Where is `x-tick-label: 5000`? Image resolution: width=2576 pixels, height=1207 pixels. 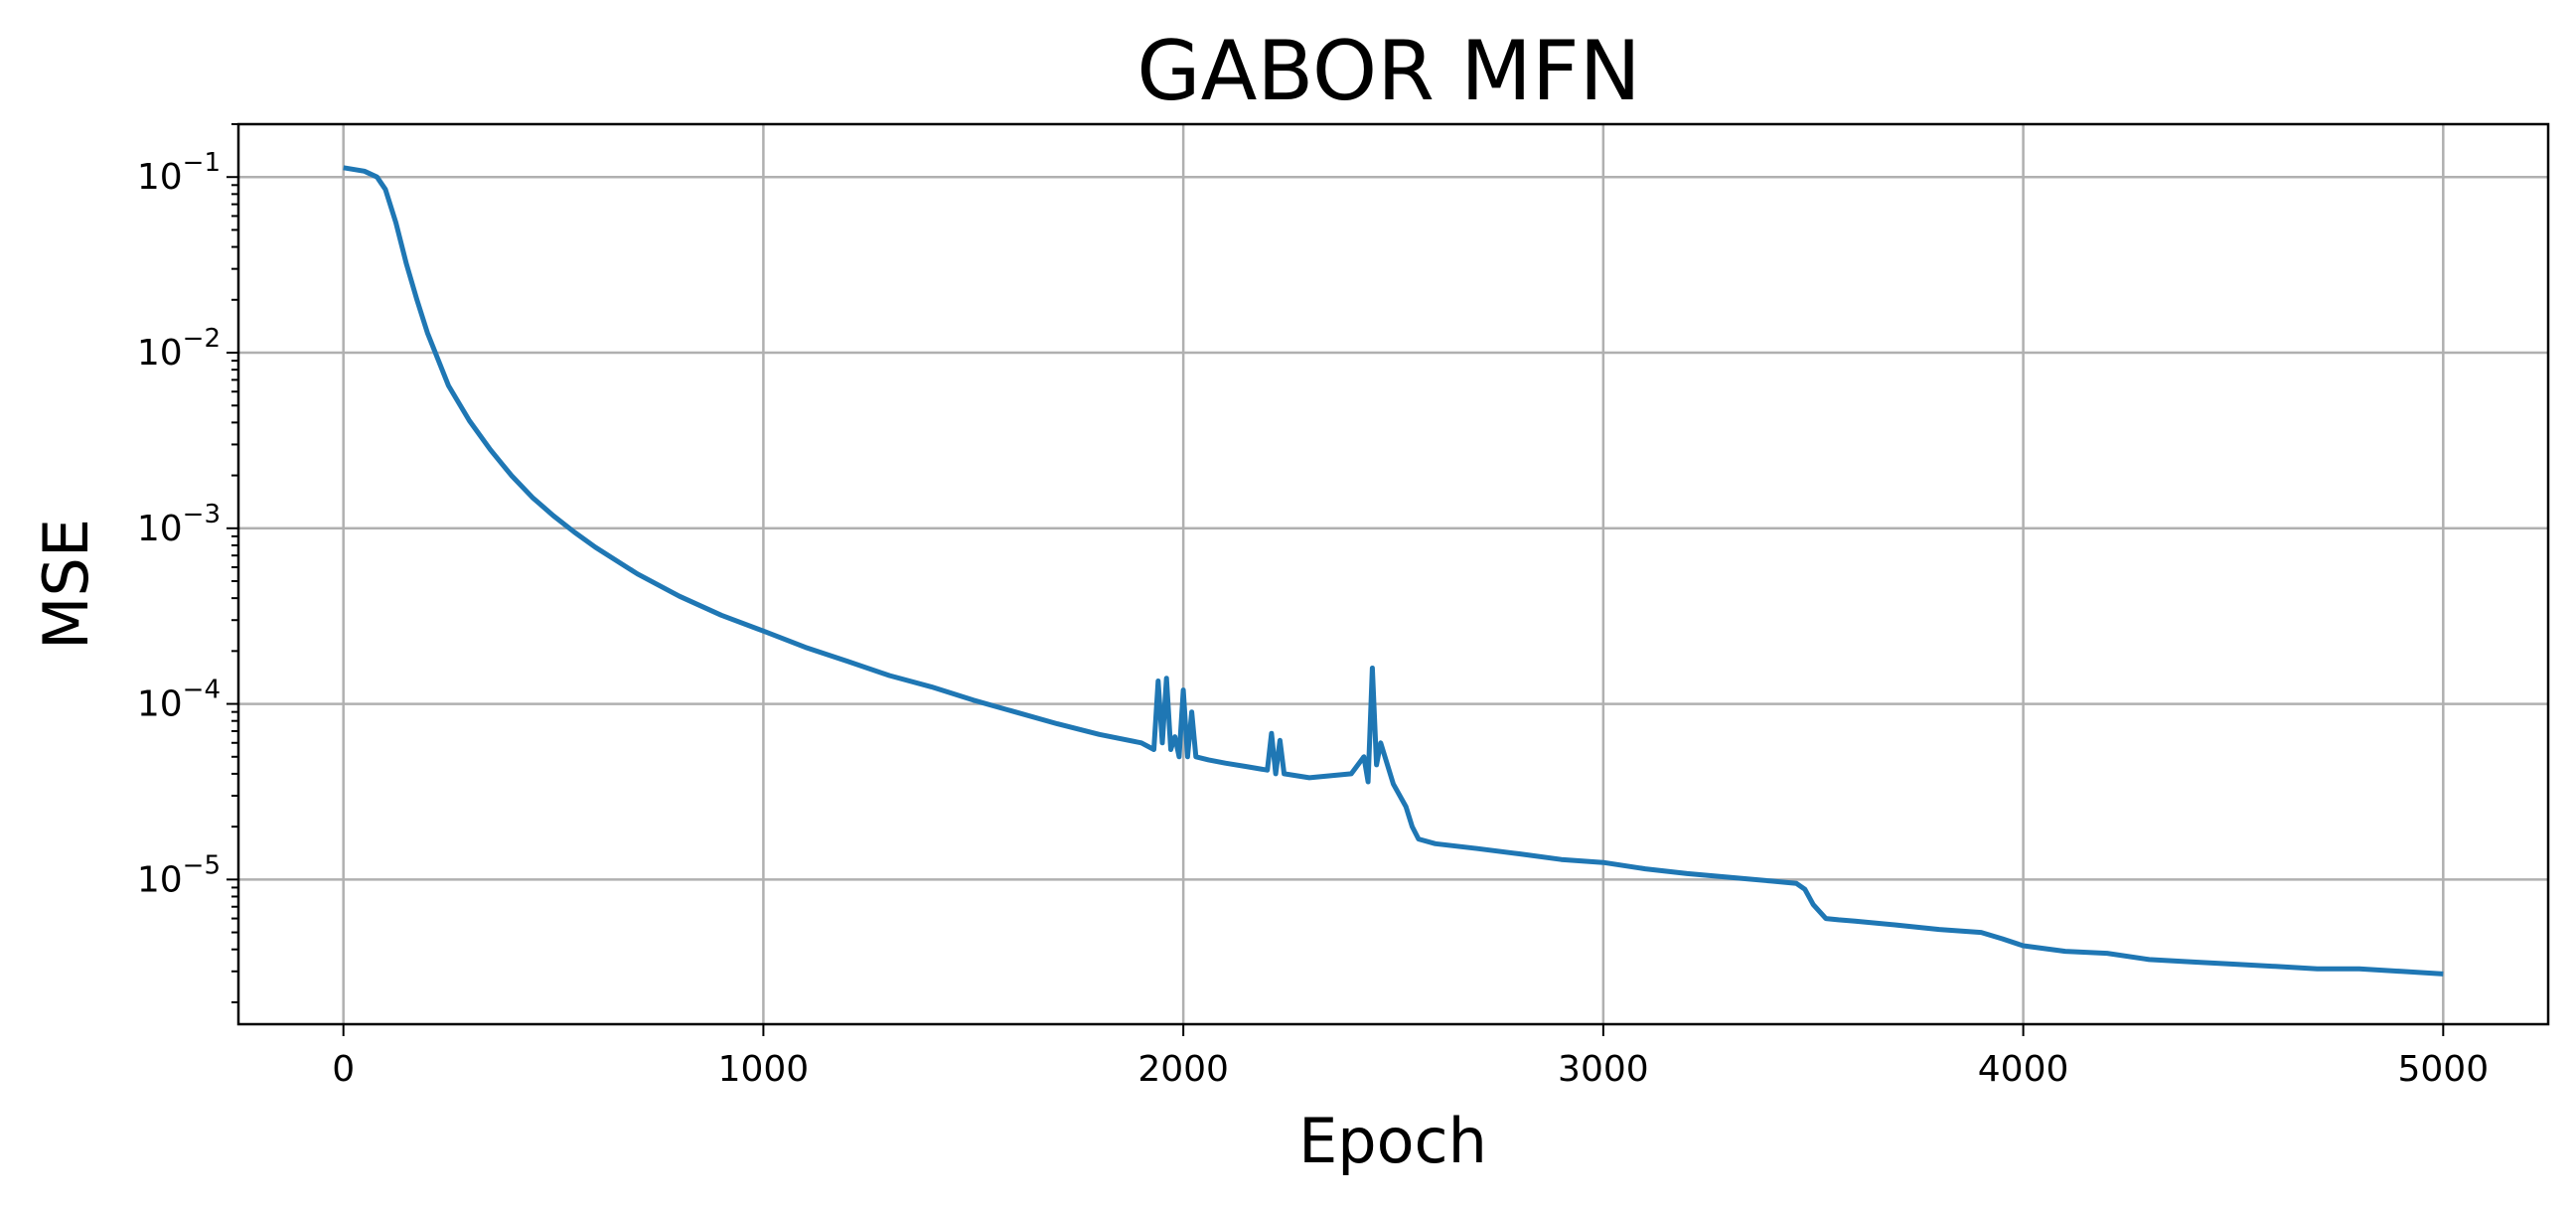
x-tick-label: 5000 is located at coordinates (2444, 1069).